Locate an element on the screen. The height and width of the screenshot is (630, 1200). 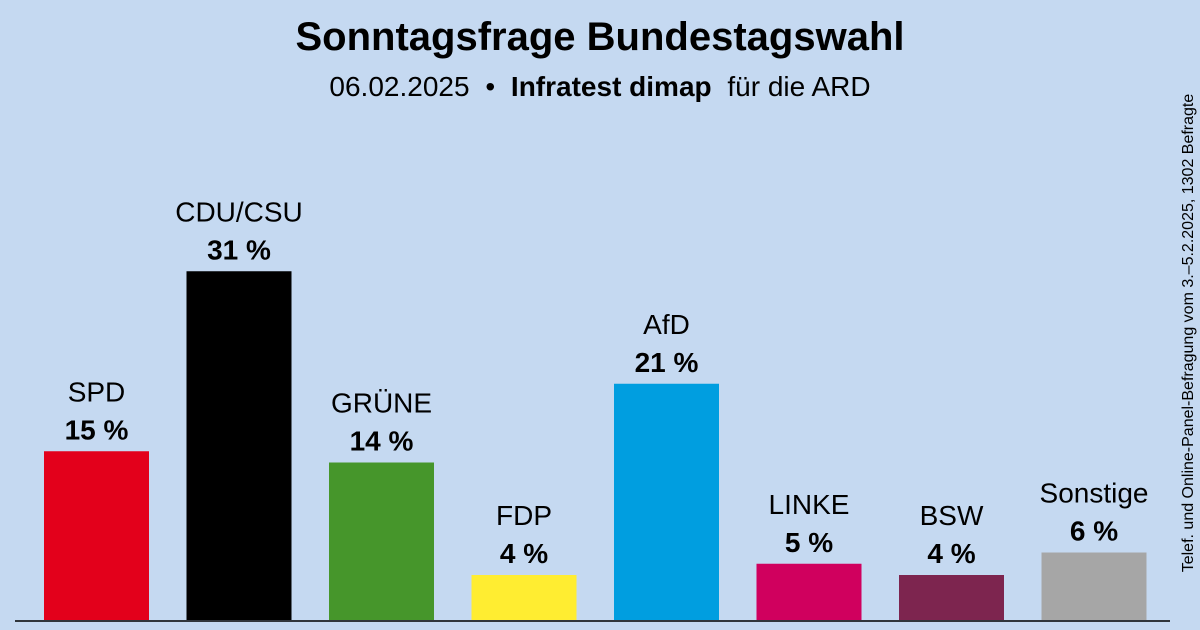
category-label-bsw: BSW is located at coordinates (952, 515).